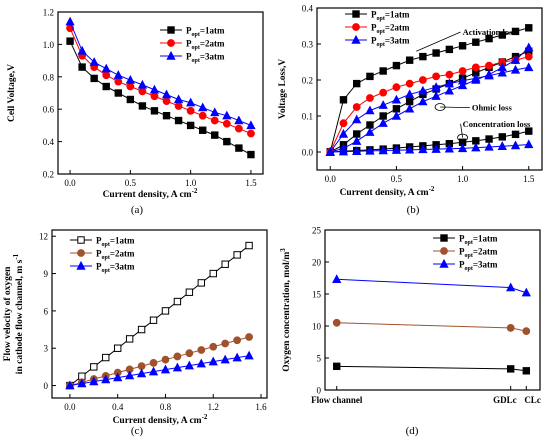 Image resolution: width=550 pixels, height=442 pixels. What do you see at coordinates (48, 13) in the screenshot?
I see `y-tick-label: 1.2` at bounding box center [48, 13].